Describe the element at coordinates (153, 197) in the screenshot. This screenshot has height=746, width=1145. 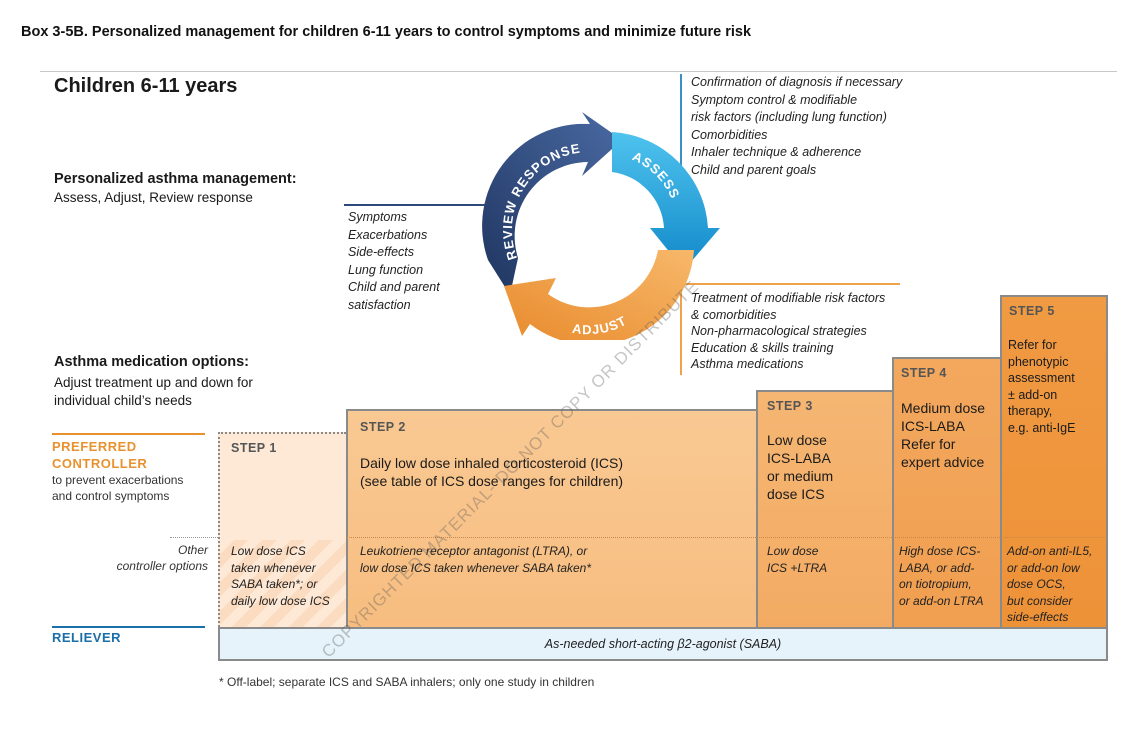
I see `personalized-management-subtitle: Assess, Adjust, Review response` at that location.